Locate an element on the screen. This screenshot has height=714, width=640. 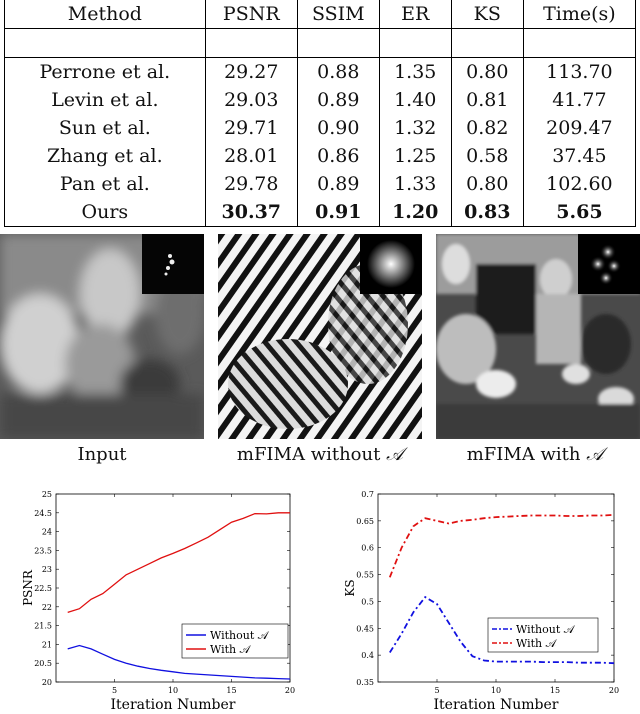
mfima-with-image is located at coordinates (538, 336).